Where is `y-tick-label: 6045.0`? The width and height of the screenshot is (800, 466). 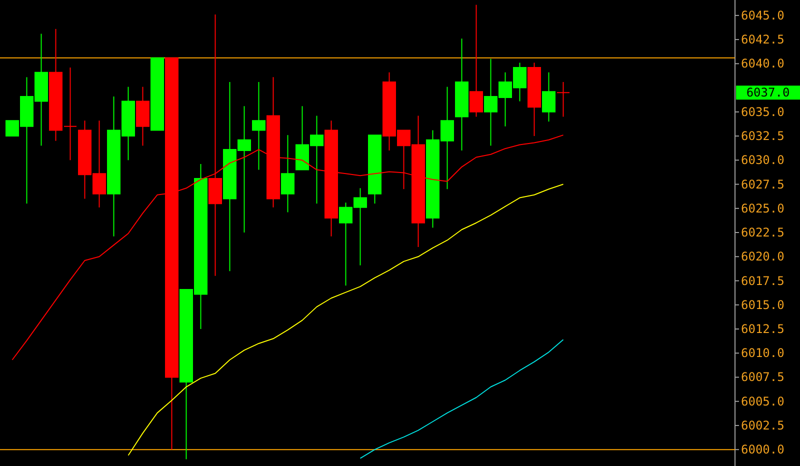
y-tick-label: 6045.0 is located at coordinates (762, 15).